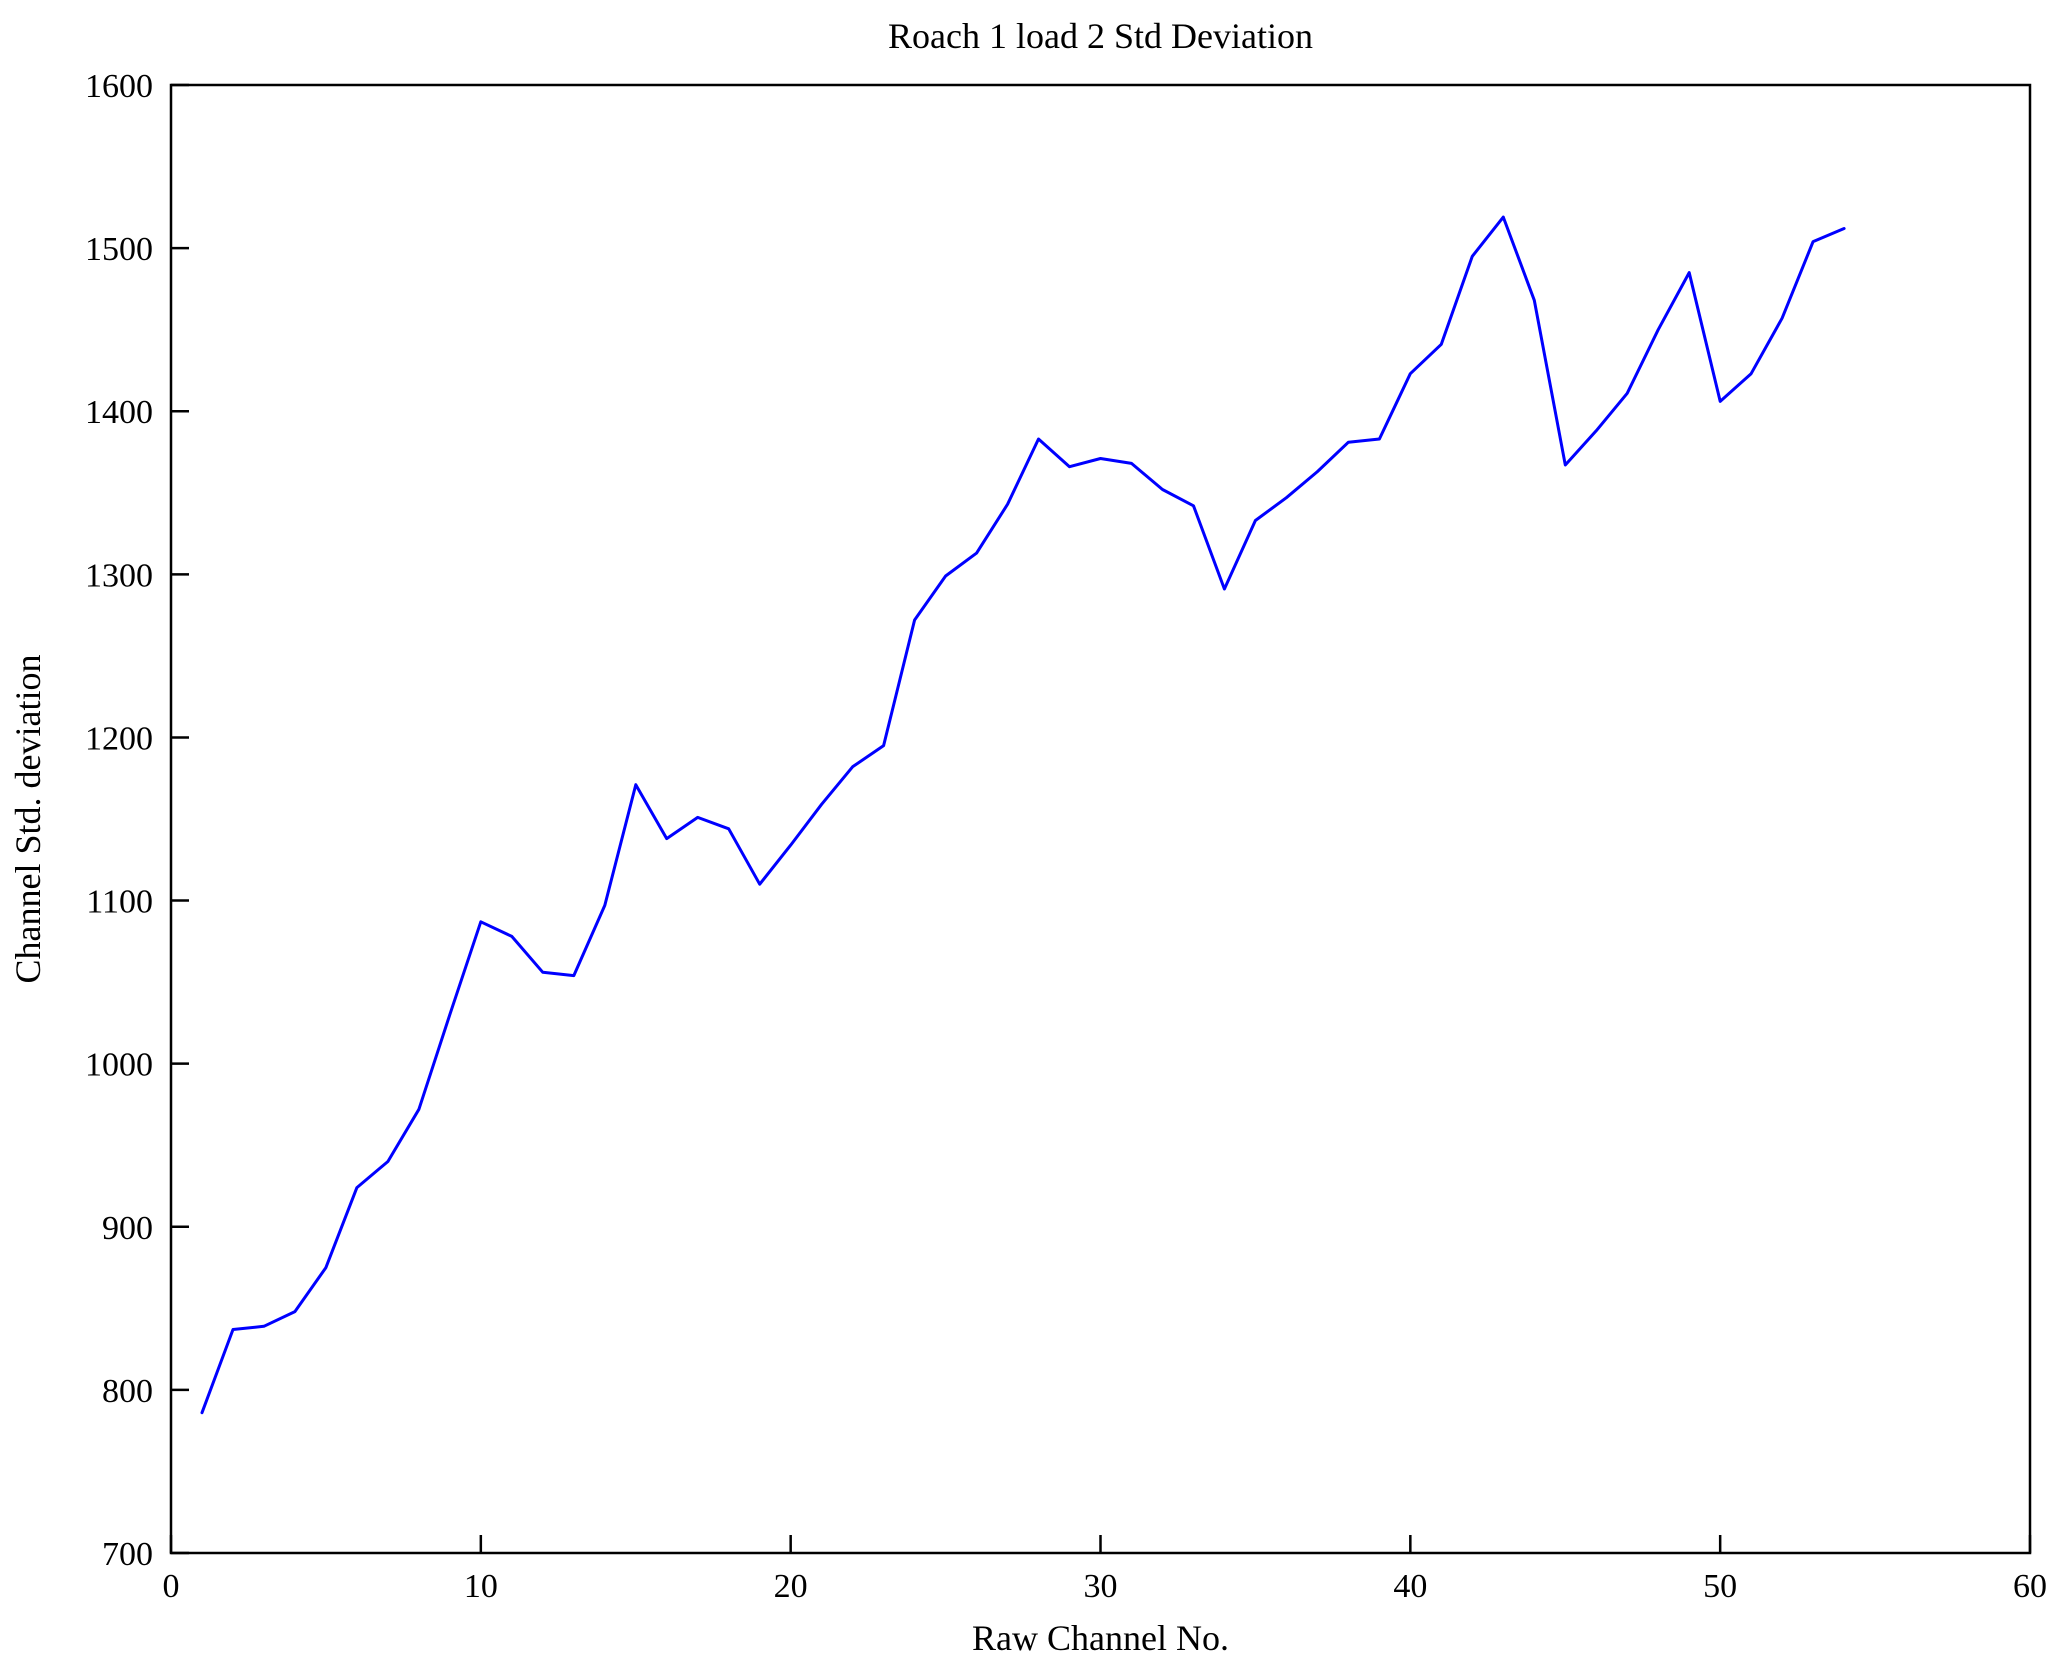  What do you see at coordinates (127, 1228) in the screenshot?
I see `y-tick-label: 900` at bounding box center [127, 1228].